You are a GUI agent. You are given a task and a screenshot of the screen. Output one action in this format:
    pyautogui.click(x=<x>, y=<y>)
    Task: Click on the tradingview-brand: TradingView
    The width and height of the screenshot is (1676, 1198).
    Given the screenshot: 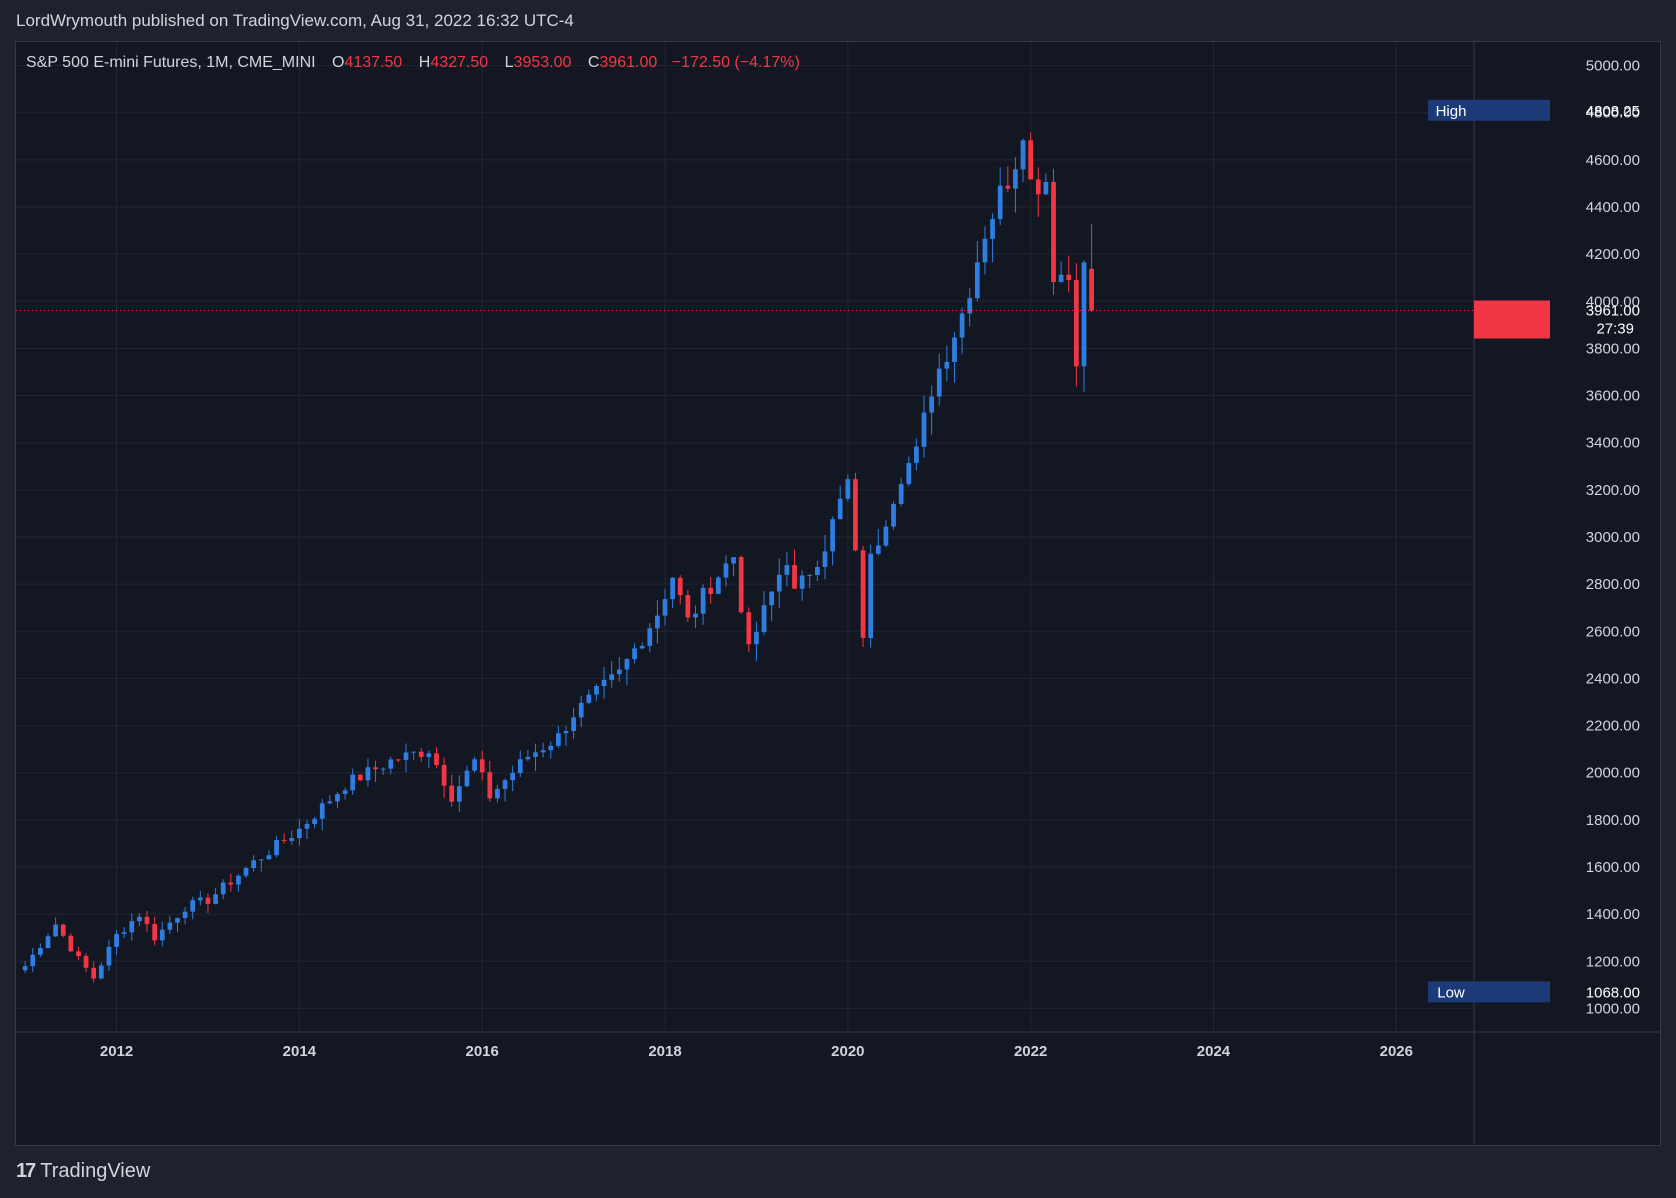 What is the action you would take?
    pyautogui.click(x=95, y=1171)
    